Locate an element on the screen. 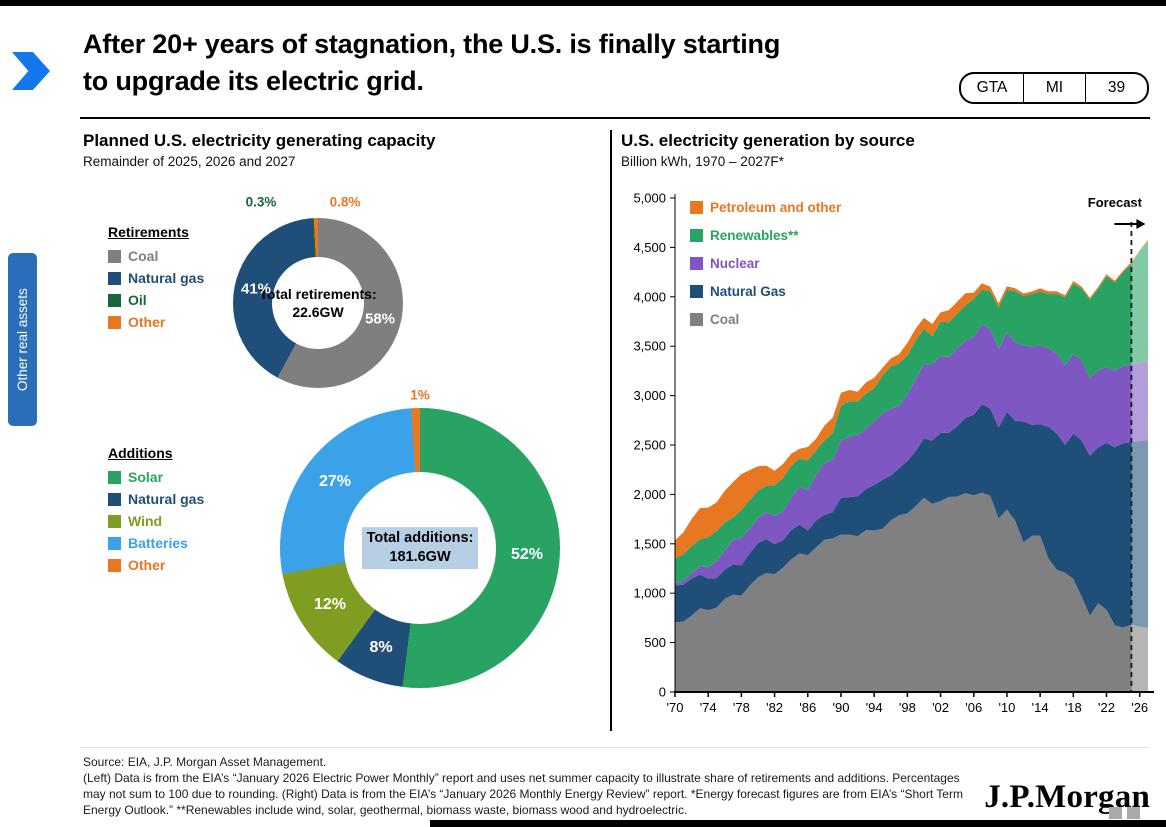 The width and height of the screenshot is (1166, 827). legend-item-petroleum: Petroleum and other is located at coordinates (765, 207).